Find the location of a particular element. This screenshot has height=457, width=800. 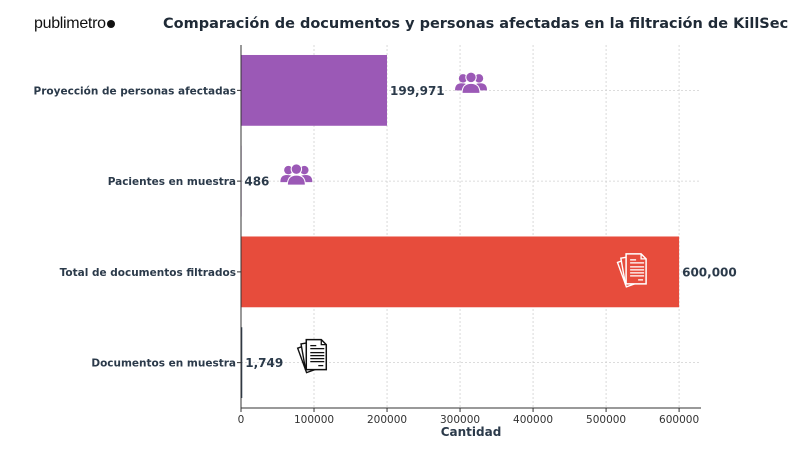

publimetro-logo: publimetro is located at coordinates (74, 24).